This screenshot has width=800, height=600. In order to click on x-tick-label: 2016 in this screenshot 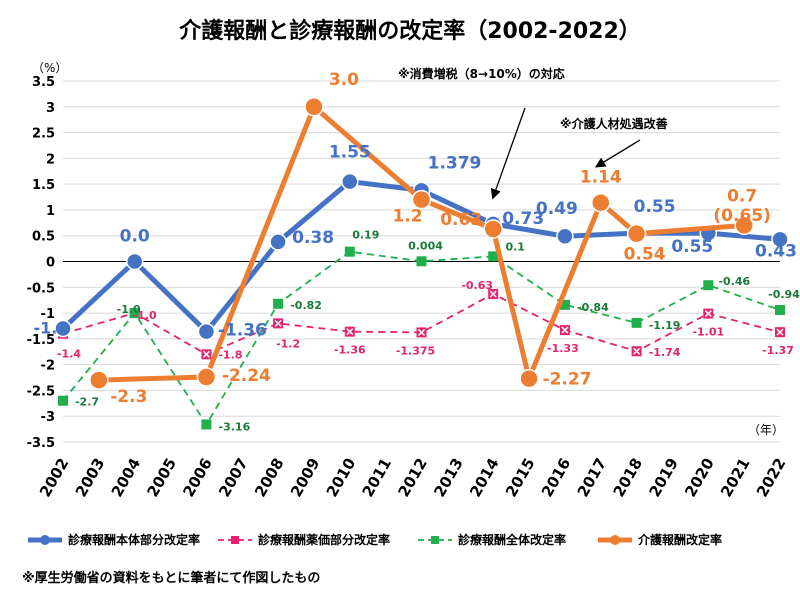, I will do `click(556, 477)`.